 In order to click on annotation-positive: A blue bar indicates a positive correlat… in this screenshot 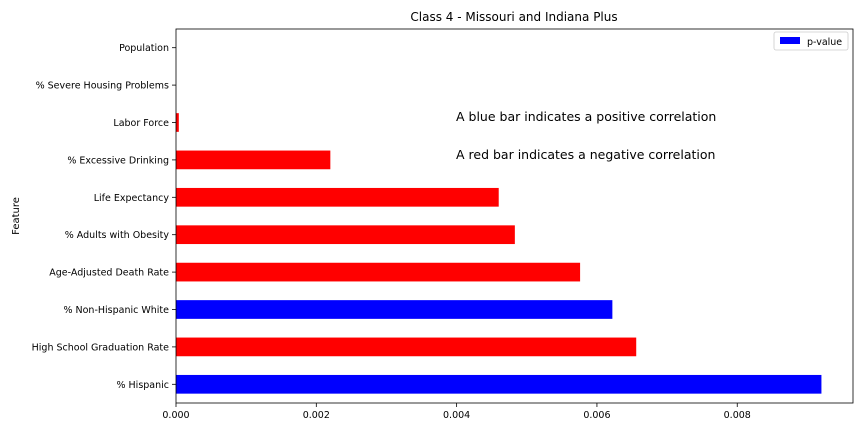, I will do `click(586, 116)`.